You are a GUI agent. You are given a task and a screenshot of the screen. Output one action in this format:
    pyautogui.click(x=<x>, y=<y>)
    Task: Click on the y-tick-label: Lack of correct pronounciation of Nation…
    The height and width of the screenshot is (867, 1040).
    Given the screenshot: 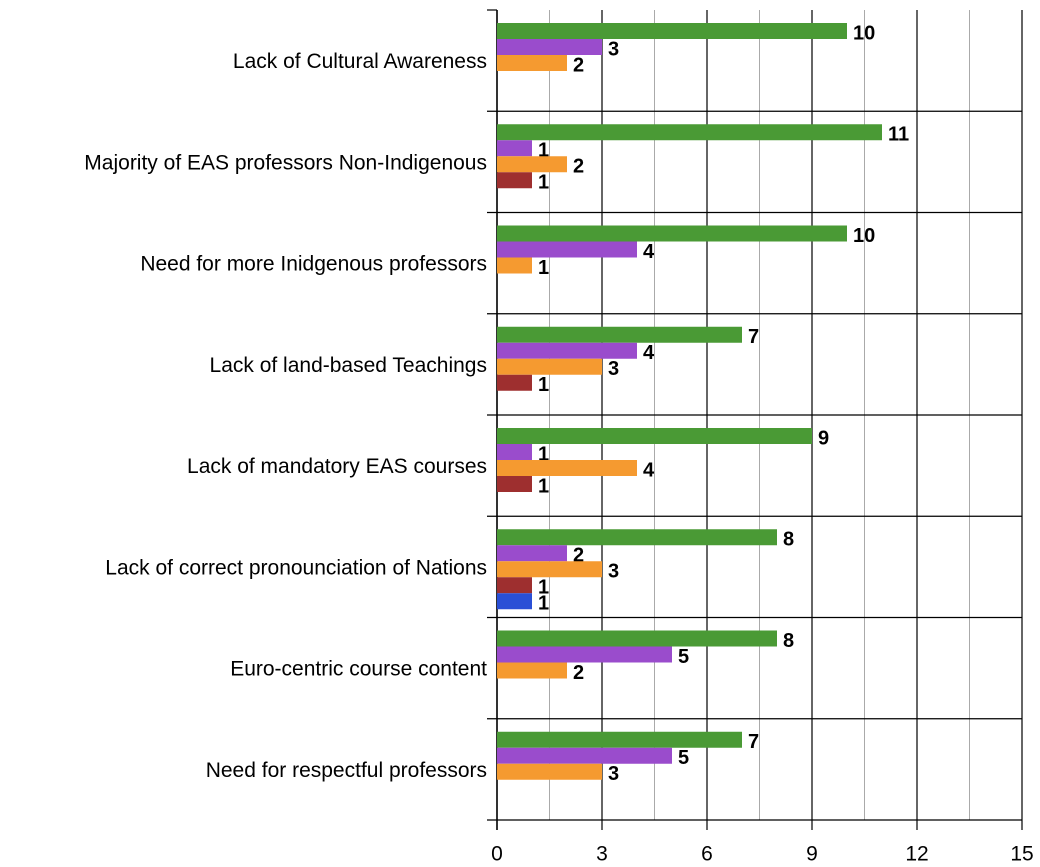 What is the action you would take?
    pyautogui.click(x=296, y=567)
    